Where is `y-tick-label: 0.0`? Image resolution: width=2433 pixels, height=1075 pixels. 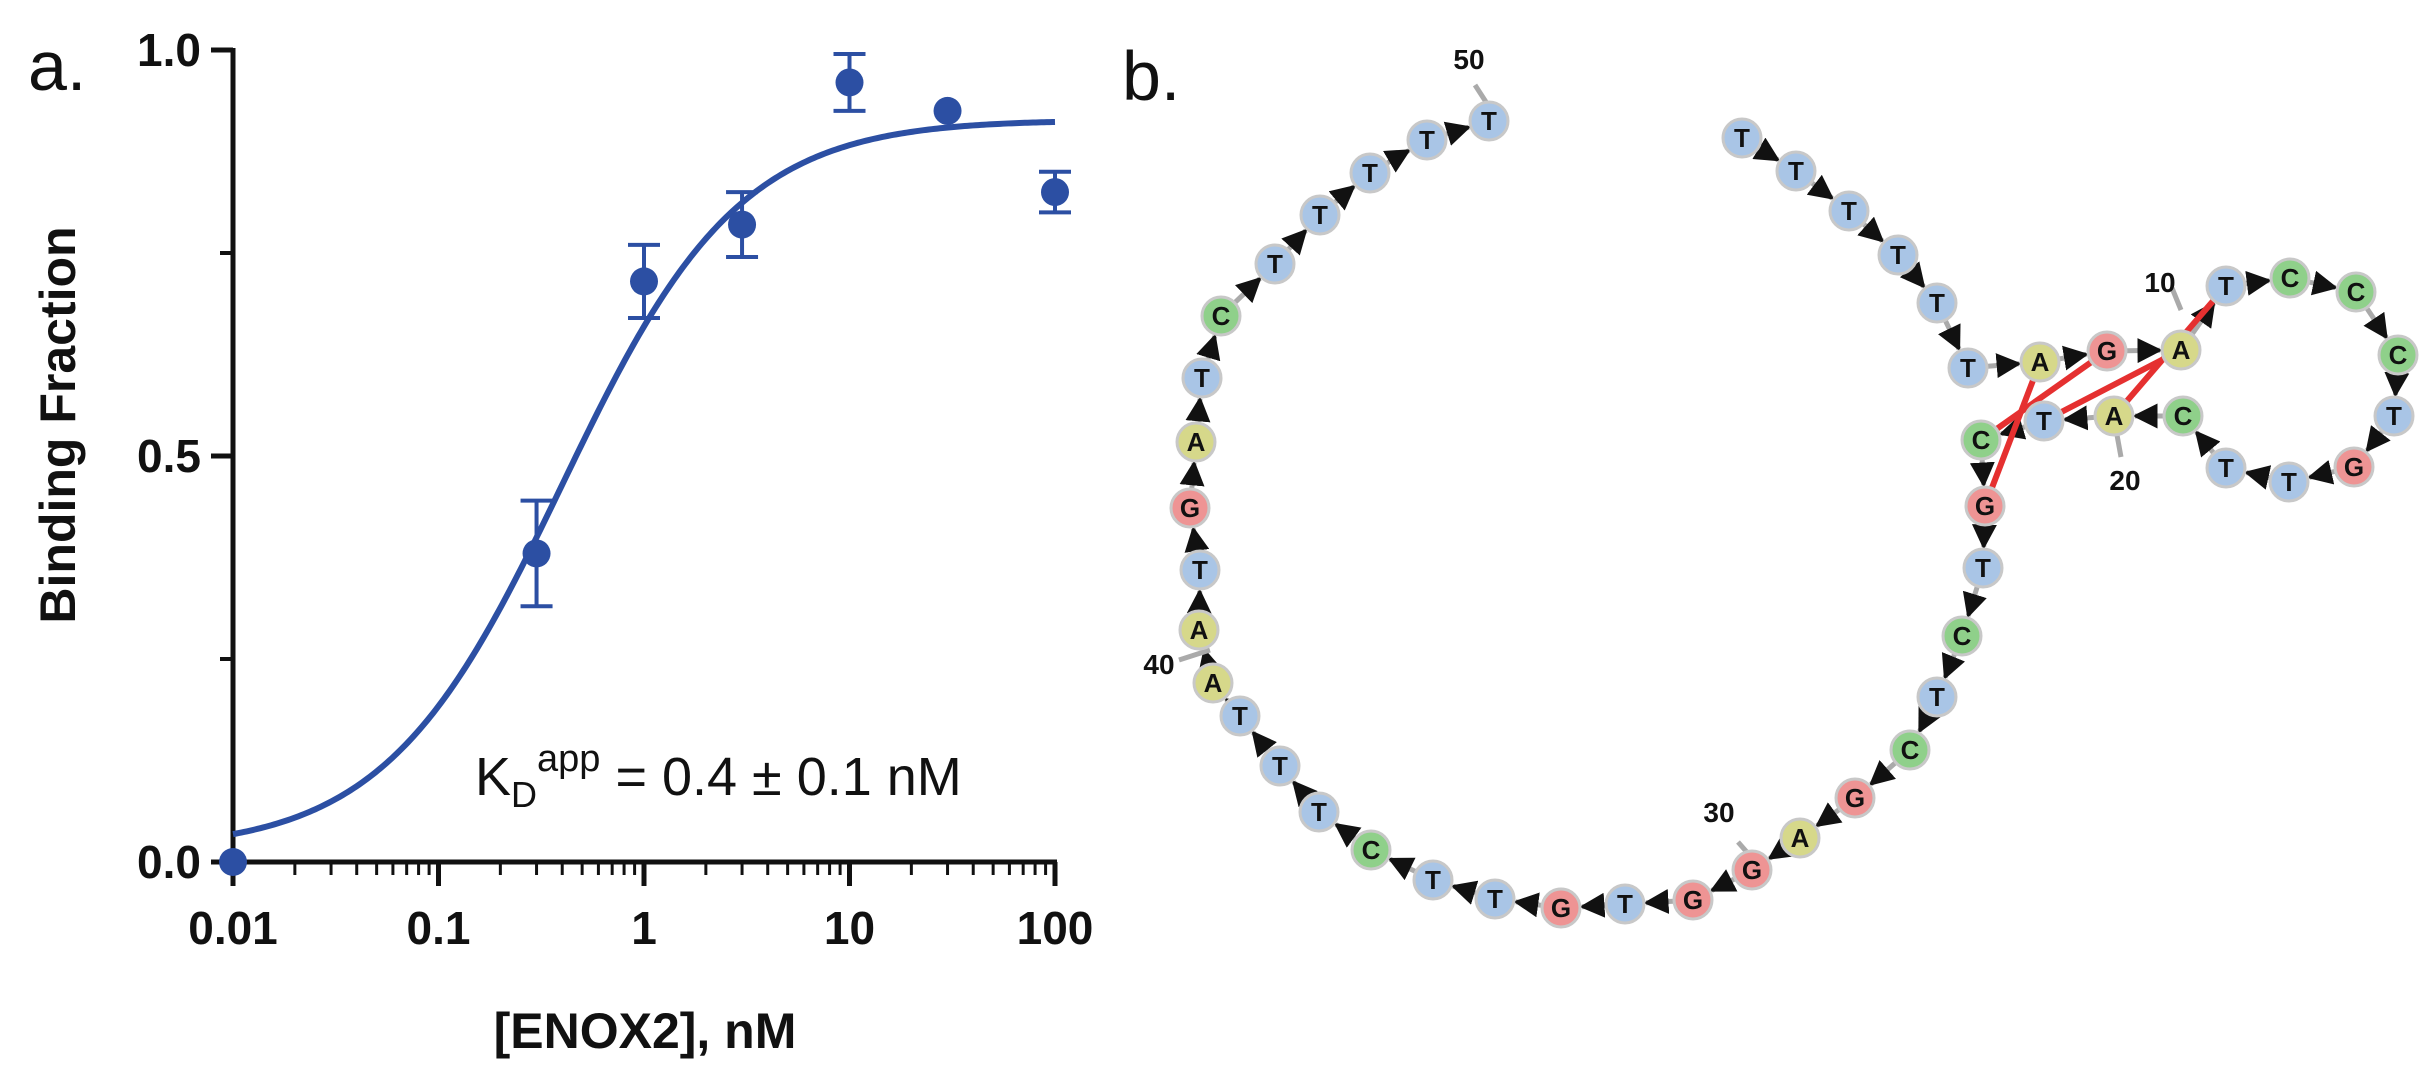
y-tick-label: 0.0 is located at coordinates (169, 862).